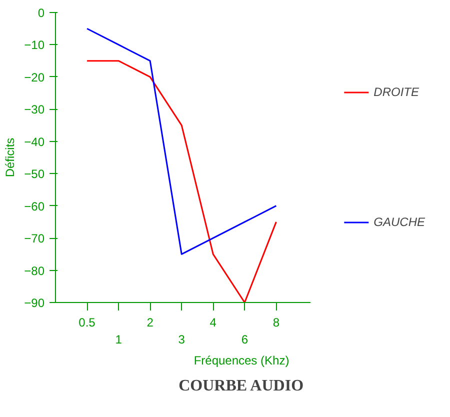 This screenshot has width=450, height=417. What do you see at coordinates (242, 360) in the screenshot?
I see `x-axis-title: Fréquences (Khz)` at bounding box center [242, 360].